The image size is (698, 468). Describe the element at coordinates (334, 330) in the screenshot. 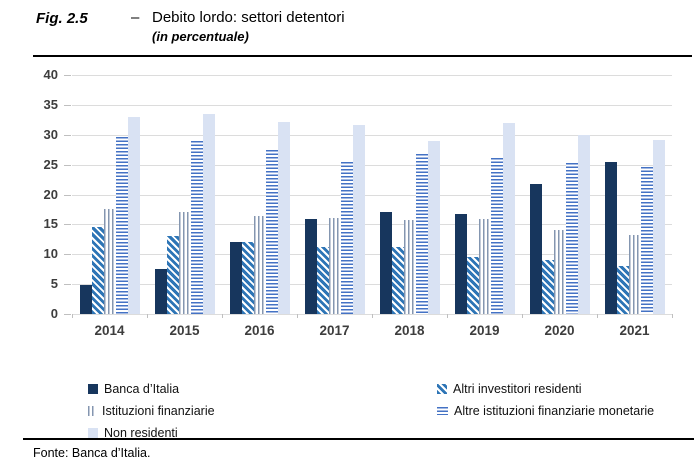

I see `x-axis-label-2017: 2017` at that location.